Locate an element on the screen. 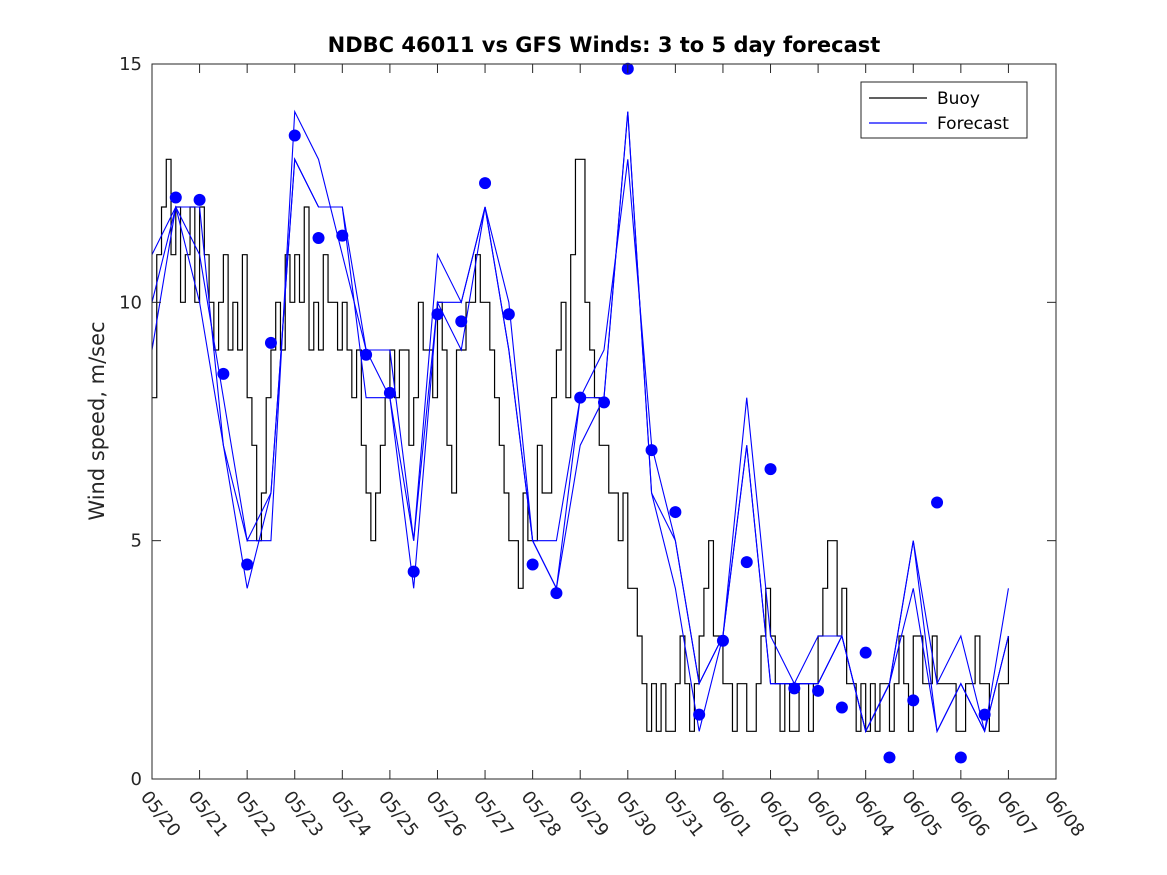 This screenshot has width=1167, height=875. x-tick-label: 05/23 is located at coordinates (303, 814).